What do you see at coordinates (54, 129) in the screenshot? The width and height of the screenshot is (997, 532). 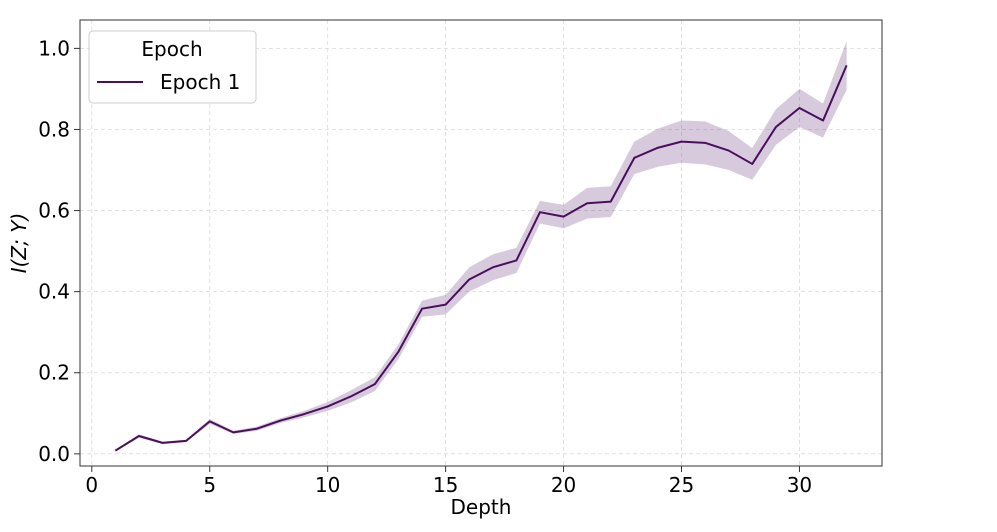 I see `y-tick-label: 0.8` at bounding box center [54, 129].